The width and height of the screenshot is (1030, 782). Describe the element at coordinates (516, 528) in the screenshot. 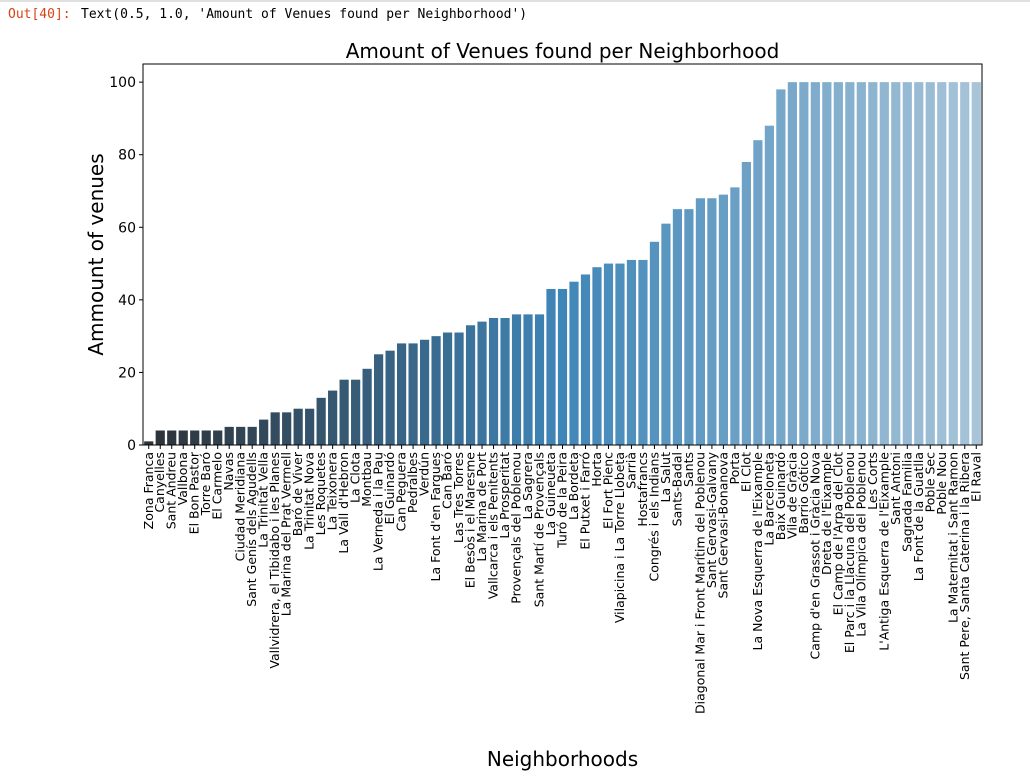

I see `x-tick-label: Provençals del Poblenou` at that location.